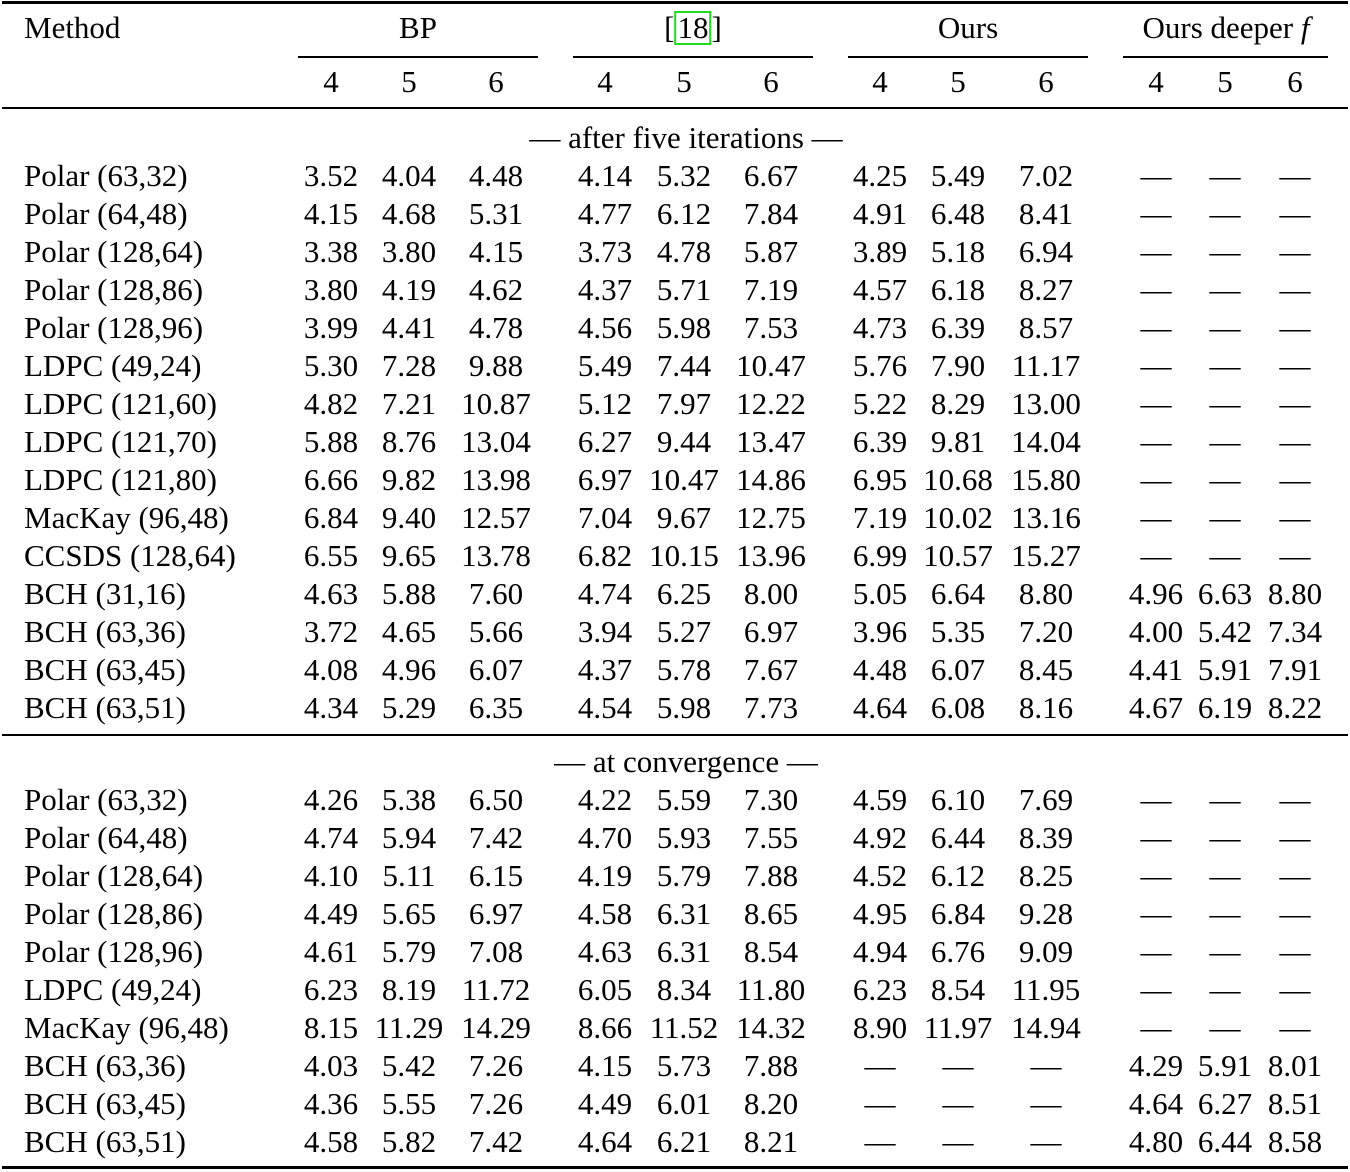 The image size is (1350, 1172). I want to click on value-cell: 9.82, so click(409, 479).